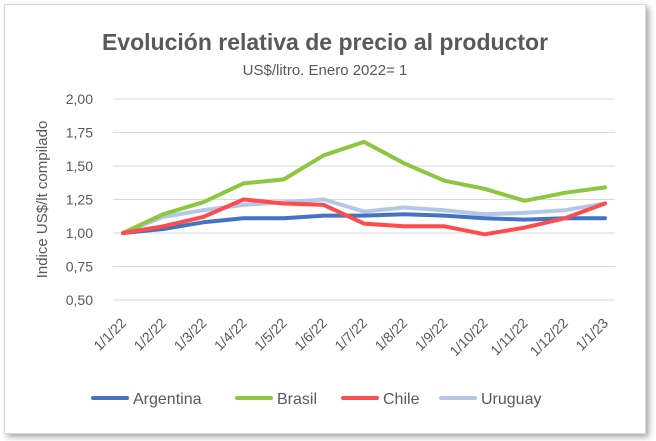 This screenshot has width=656, height=441. I want to click on y-tick-label: 1,00, so click(79, 233).